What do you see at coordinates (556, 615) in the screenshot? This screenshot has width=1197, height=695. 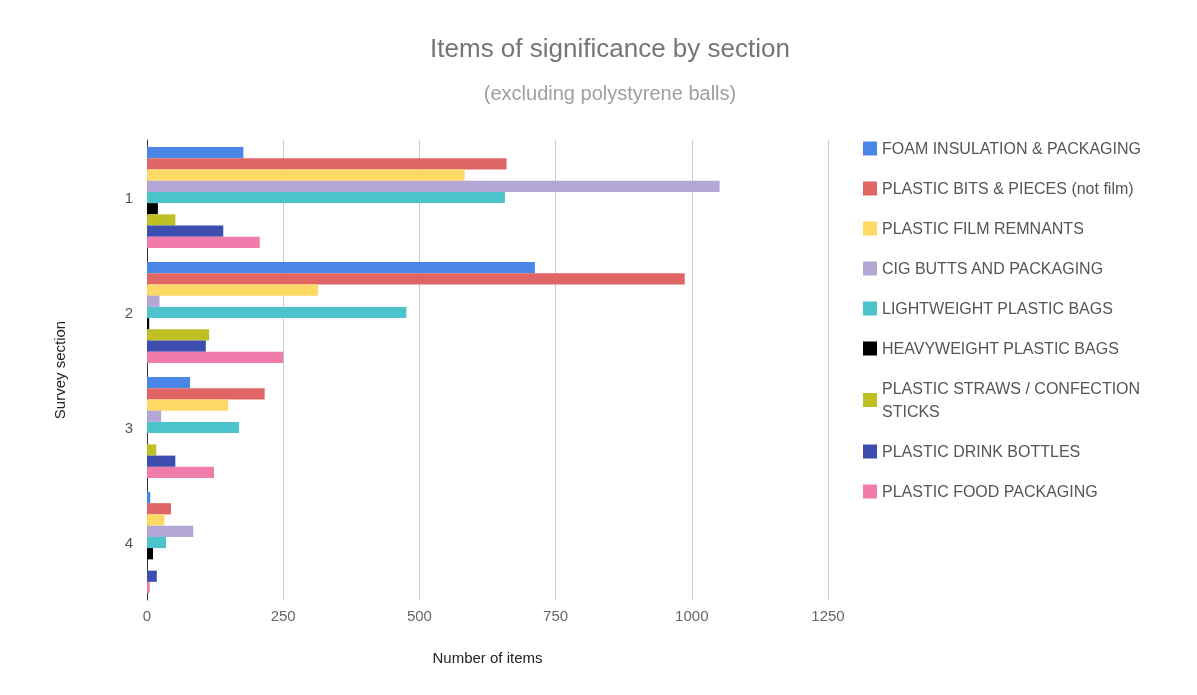 I see `x-tick-label: 750` at bounding box center [556, 615].